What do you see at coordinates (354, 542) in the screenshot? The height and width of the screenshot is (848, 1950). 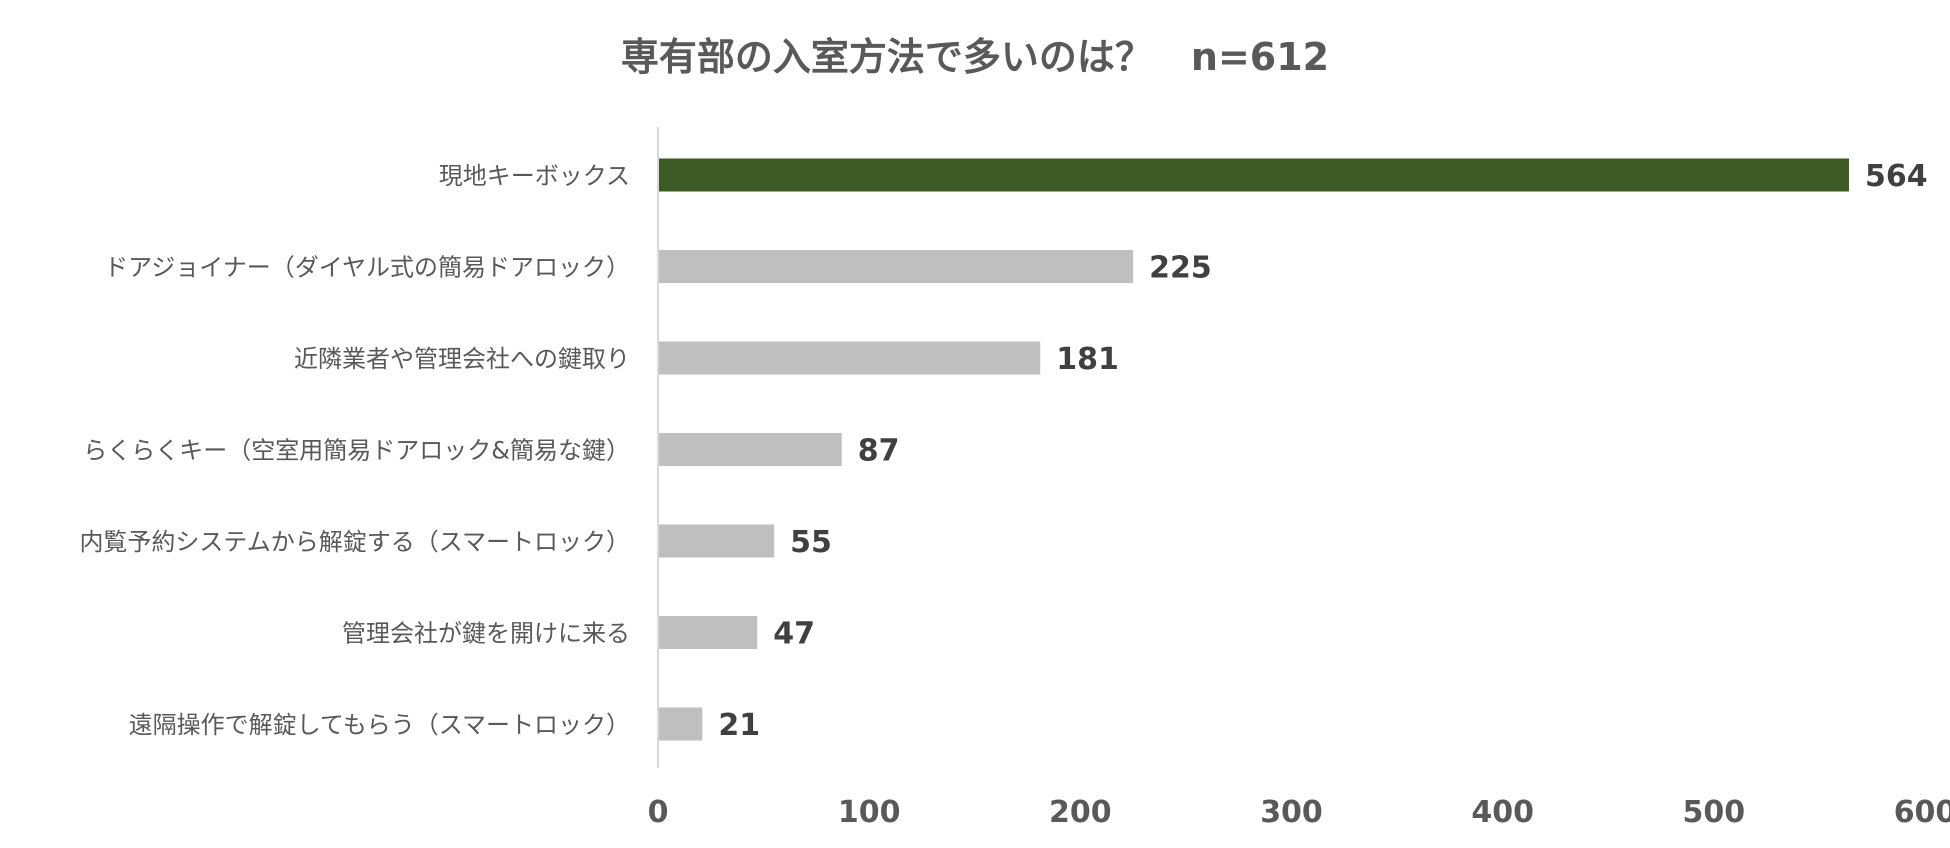 I see `category-label-4: 内覧予約システムから解錠する（スマートロック）` at bounding box center [354, 542].